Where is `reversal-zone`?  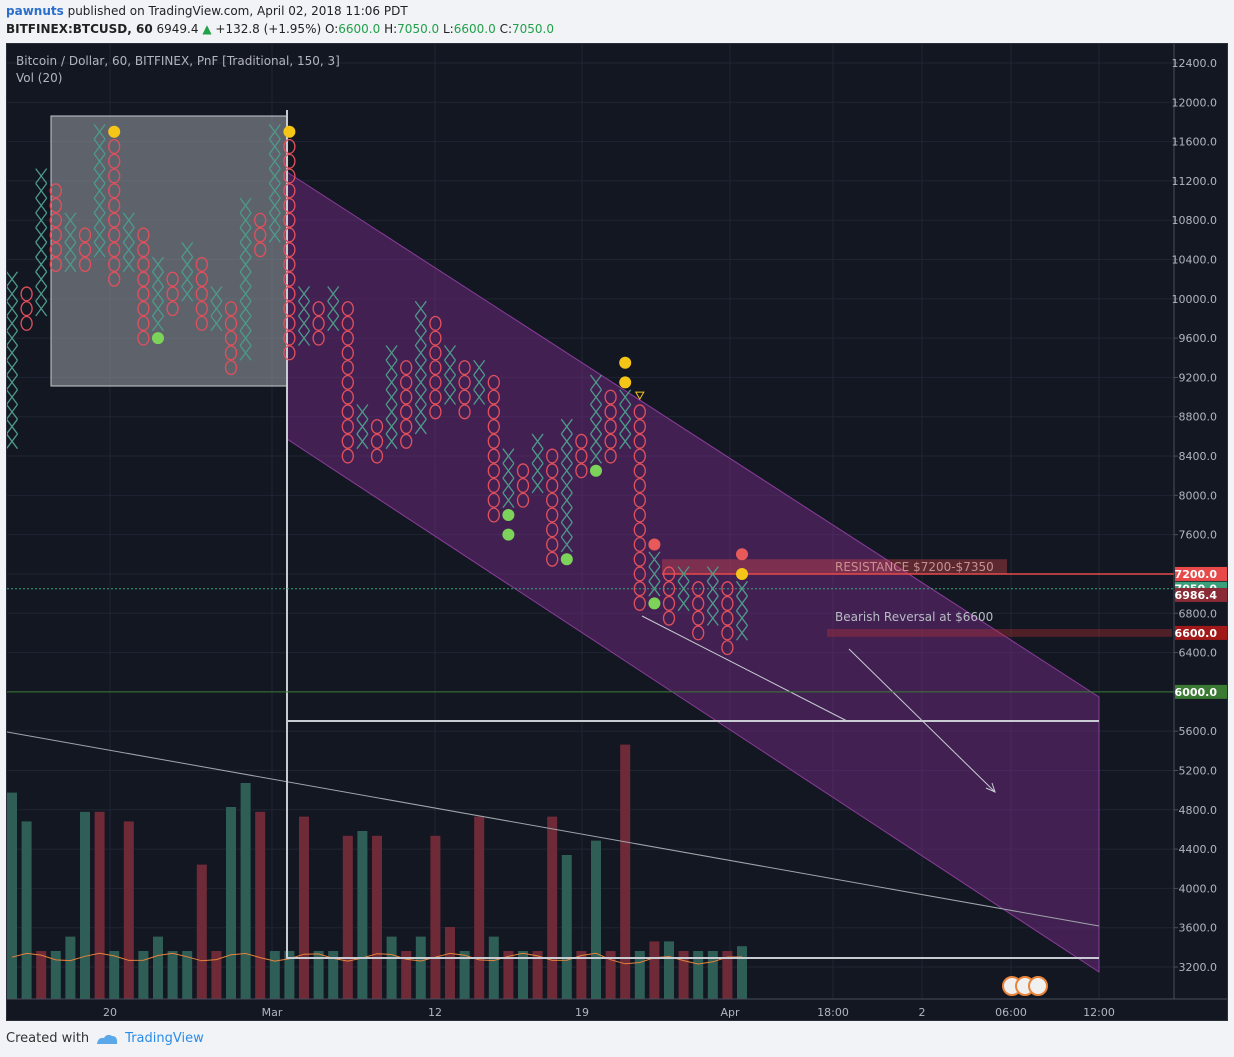 reversal-zone is located at coordinates (999, 632).